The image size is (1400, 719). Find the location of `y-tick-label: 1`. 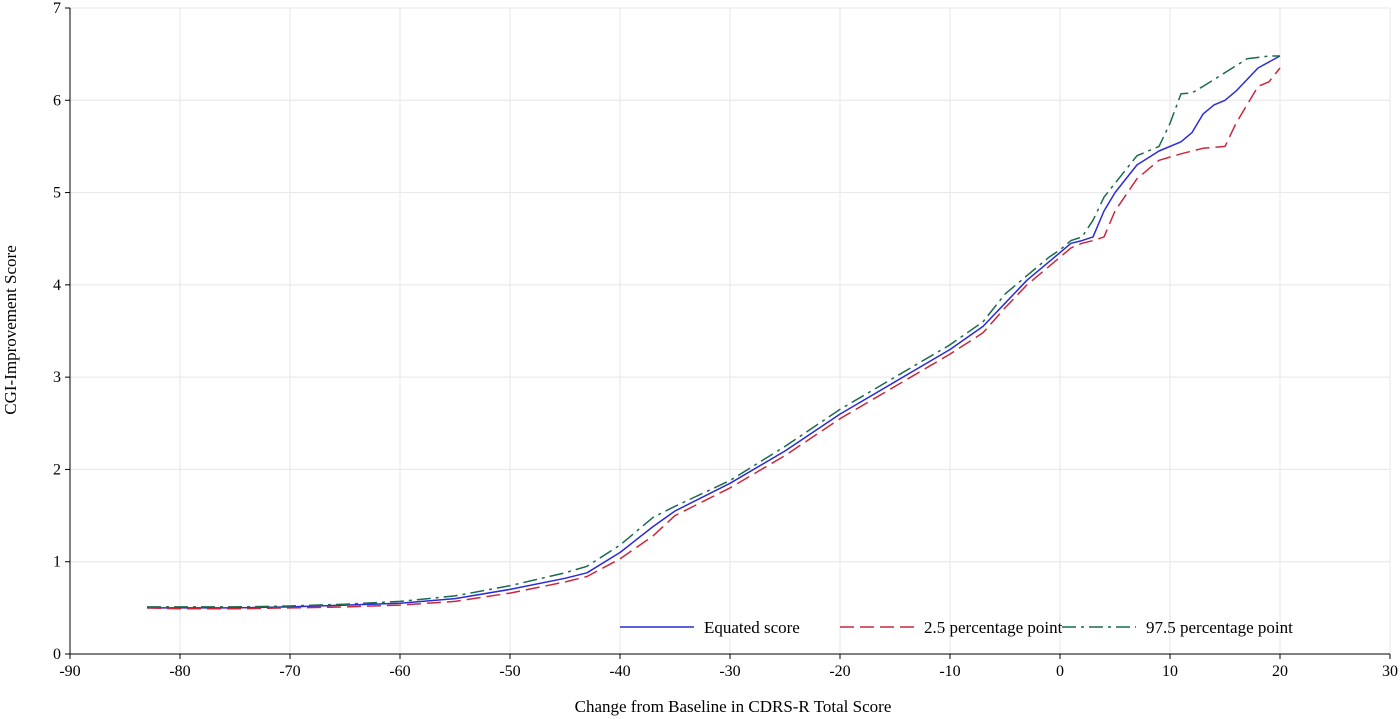

y-tick-label: 1 is located at coordinates (57, 562).